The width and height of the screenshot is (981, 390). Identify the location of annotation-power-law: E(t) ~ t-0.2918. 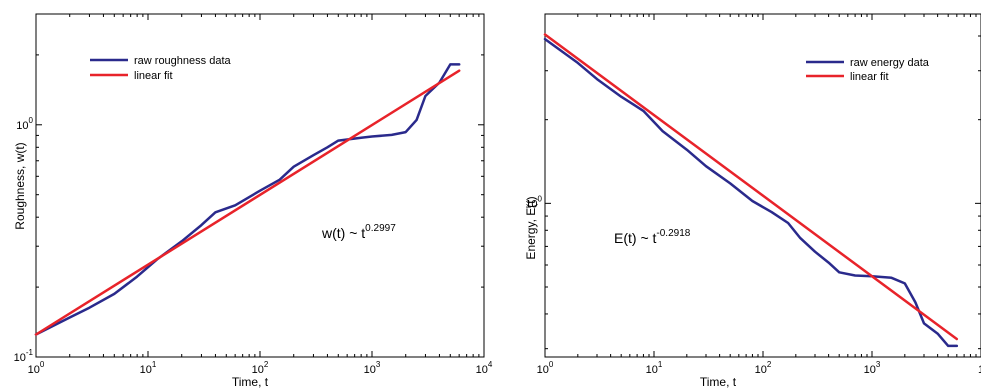
(652, 237).